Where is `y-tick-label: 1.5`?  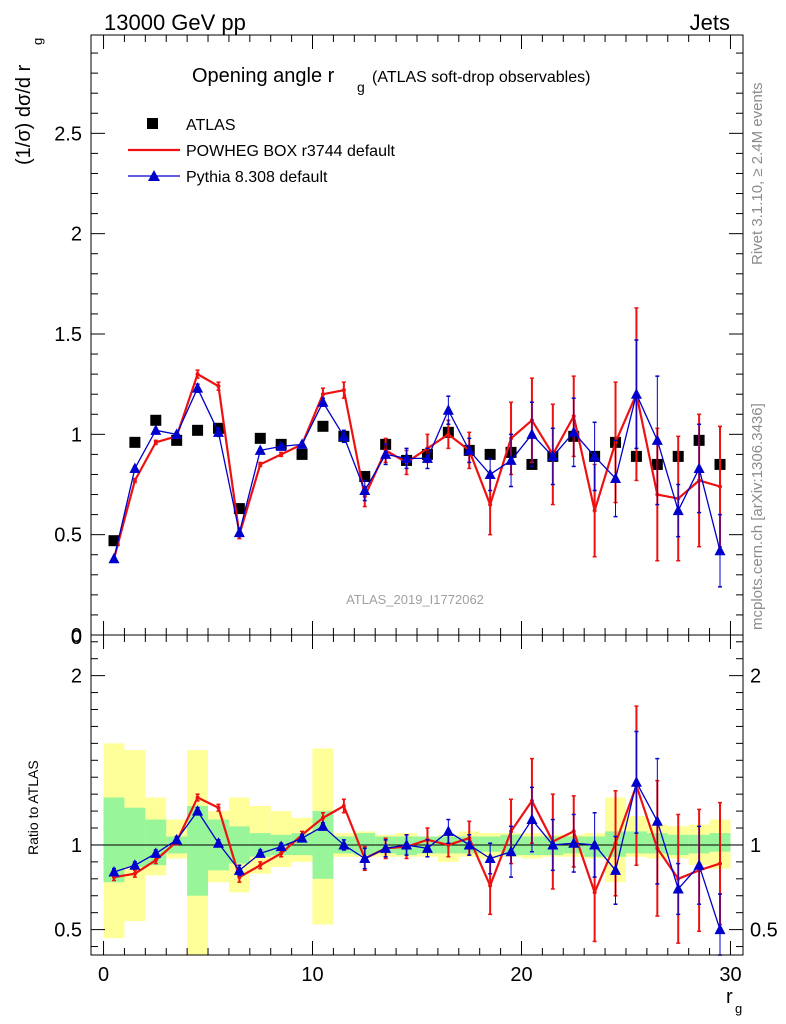
y-tick-label: 1.5 is located at coordinates (68, 335).